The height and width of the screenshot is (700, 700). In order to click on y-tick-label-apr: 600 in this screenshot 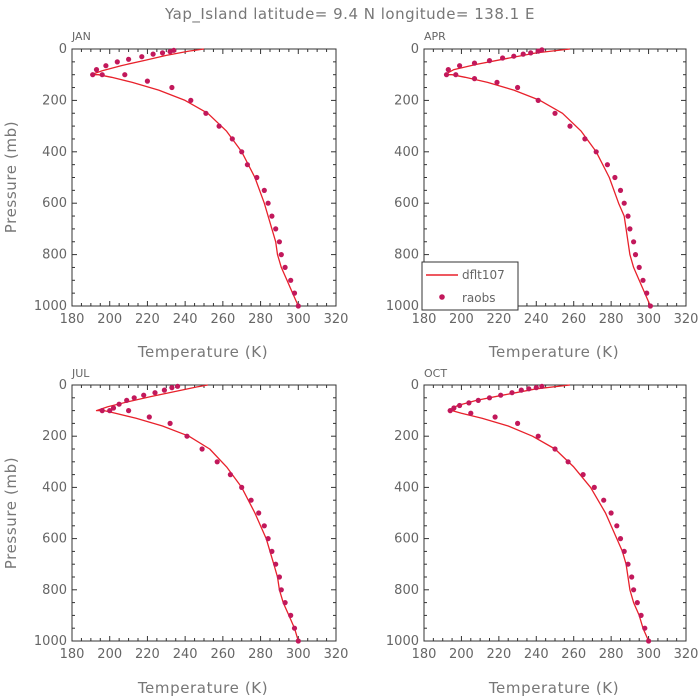, I will do `click(406, 203)`.